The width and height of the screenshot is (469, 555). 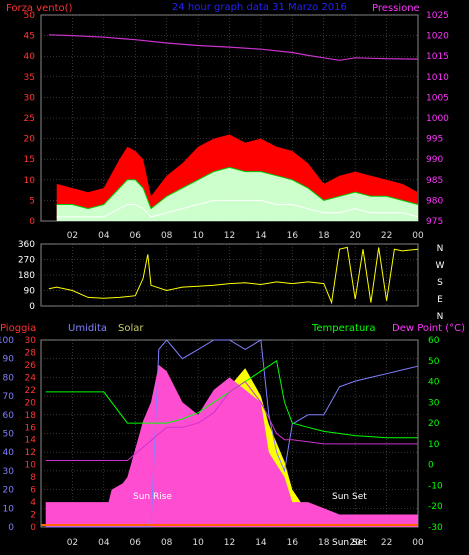 What do you see at coordinates (434, 403) in the screenshot?
I see `temperature-y-tick: 30` at bounding box center [434, 403].